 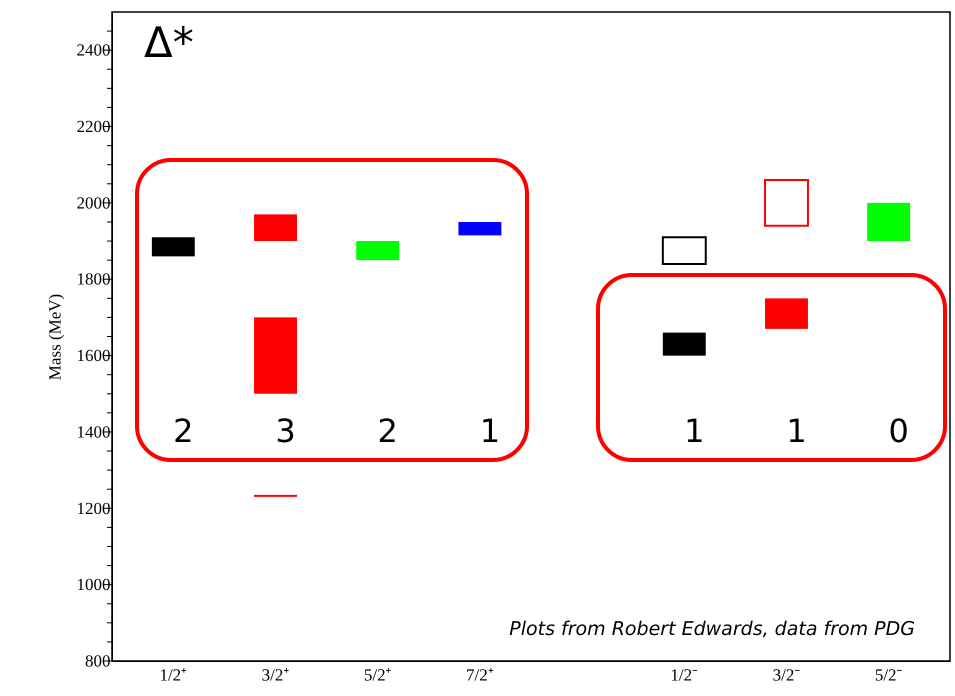 I want to click on y-tick-label: 2000, so click(x=93, y=202).